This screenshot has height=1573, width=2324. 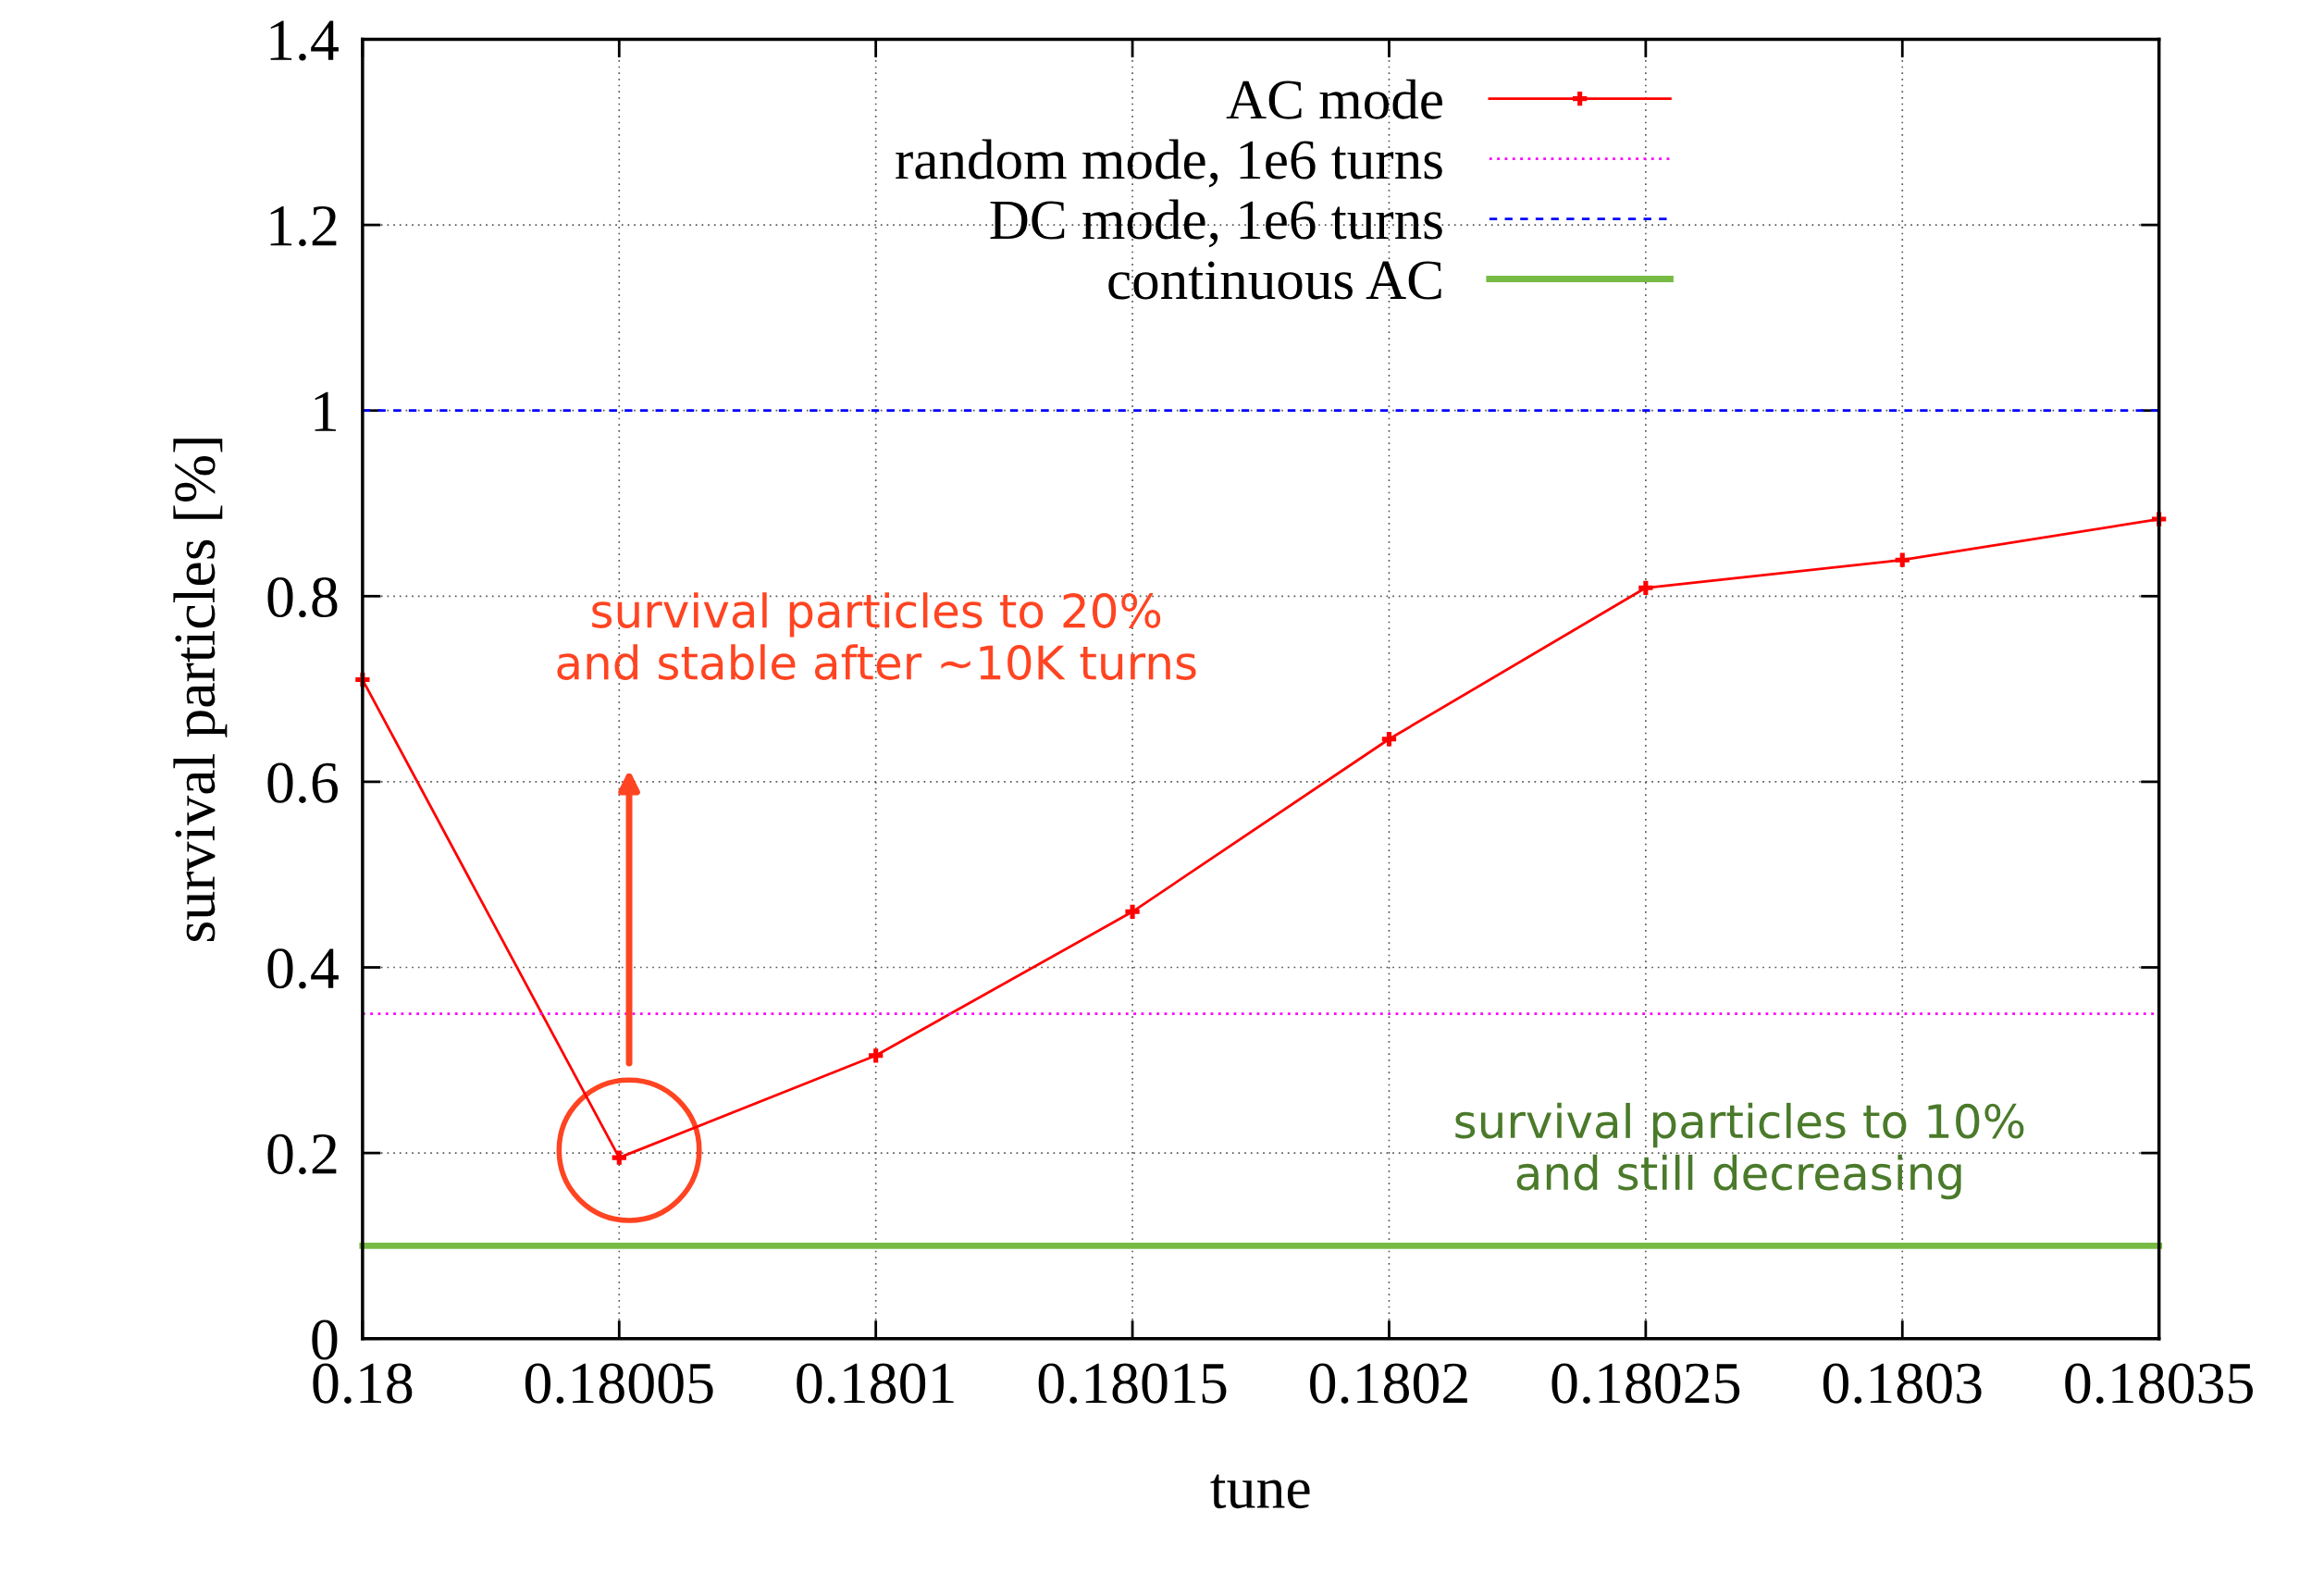 I want to click on x-tick-label: 0.1802, so click(x=1388, y=1383).